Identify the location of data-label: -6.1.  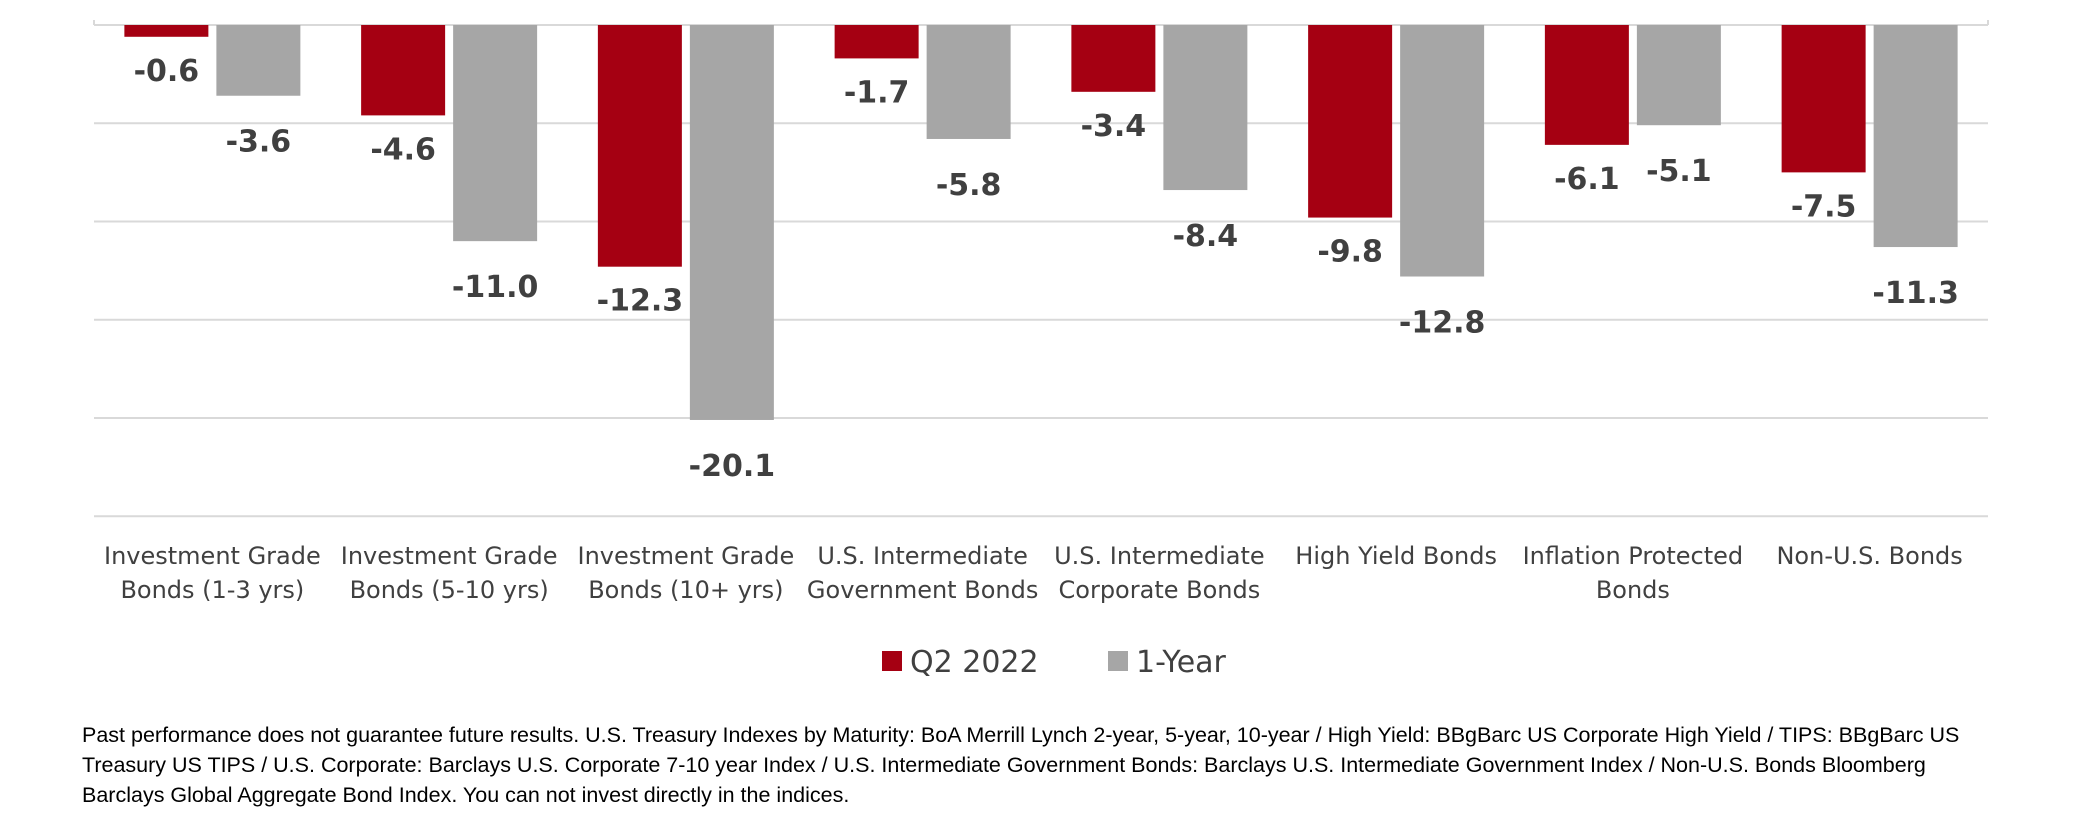
(1587, 179).